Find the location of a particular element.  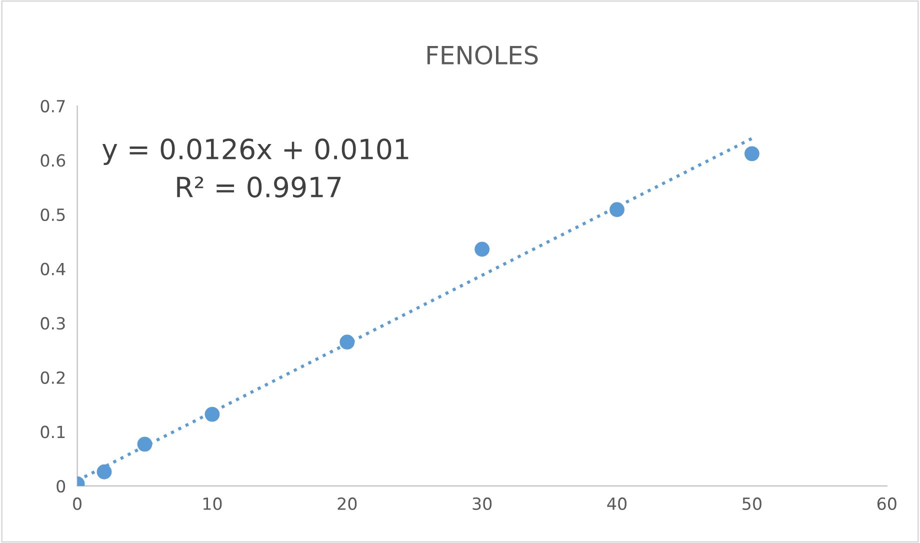

y-tick-label: 0.6 is located at coordinates (53, 160).